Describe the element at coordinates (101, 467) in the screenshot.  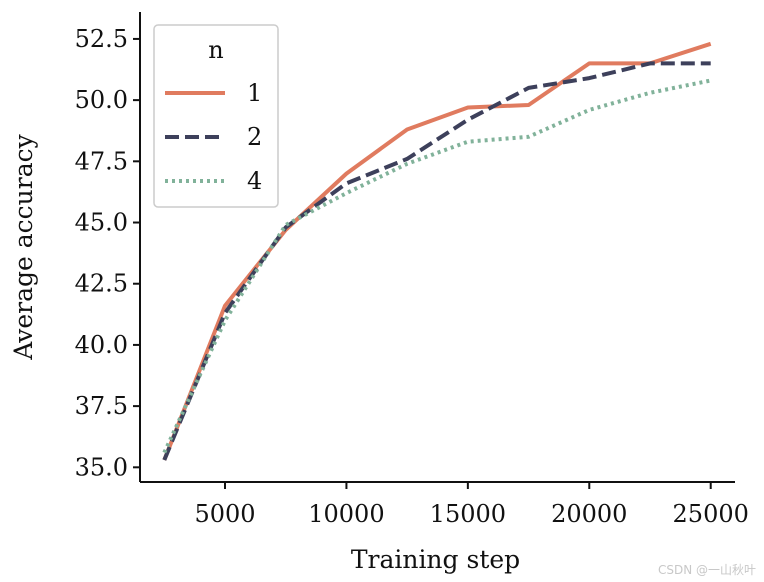
I see `y-tick-label: 35.0` at that location.